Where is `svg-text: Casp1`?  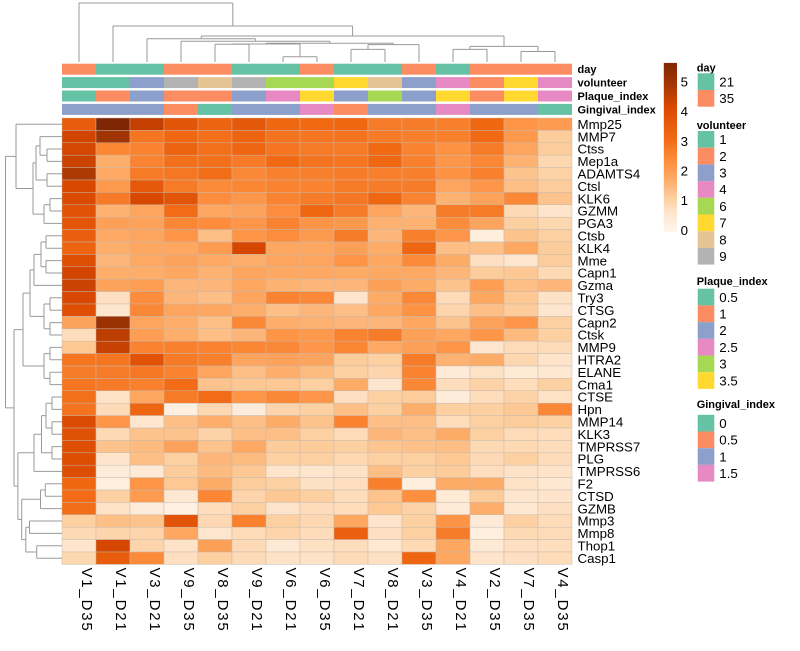
svg-text: Casp1 is located at coordinates (597, 558).